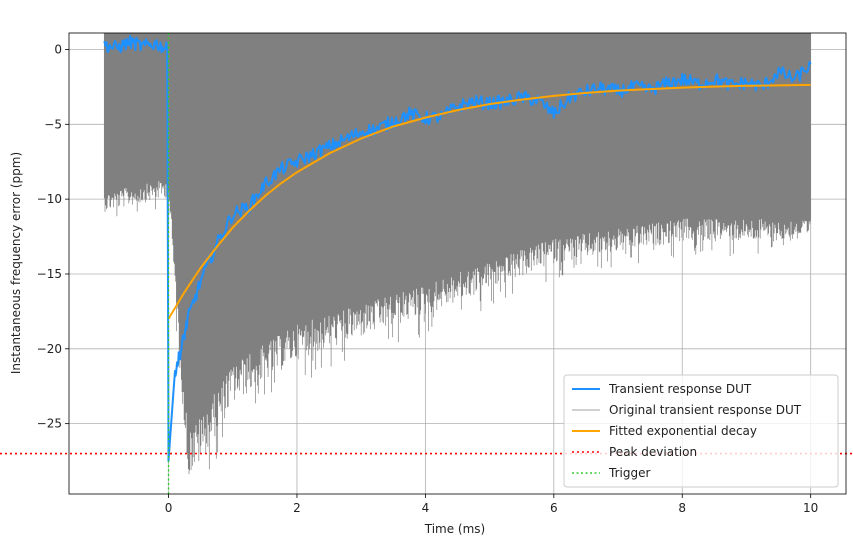 The height and width of the screenshot is (547, 853). What do you see at coordinates (58, 49) in the screenshot?
I see `y-tick-label: 0` at bounding box center [58, 49].